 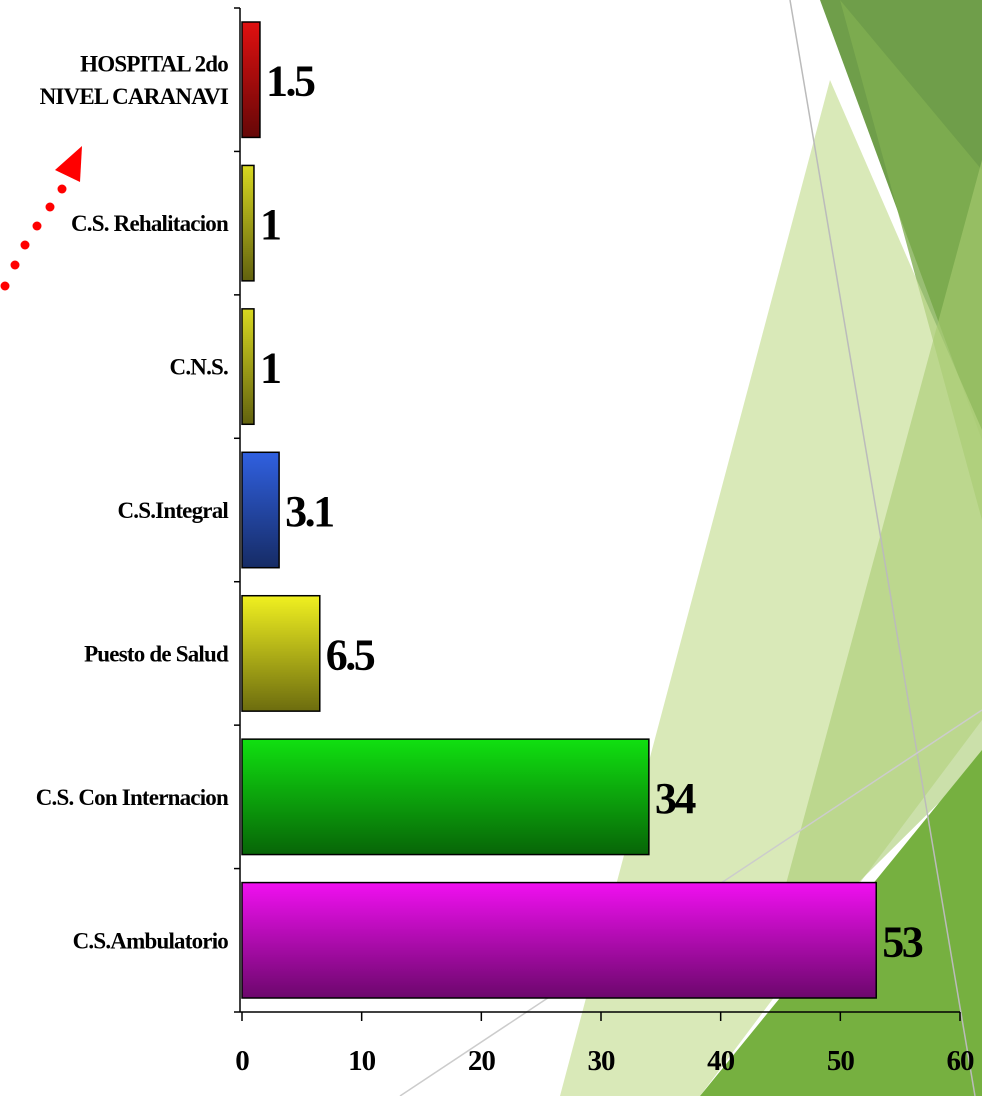 What do you see at coordinates (151, 940) in the screenshot?
I see `y-tick-label: C.S.Ambulatorio` at bounding box center [151, 940].